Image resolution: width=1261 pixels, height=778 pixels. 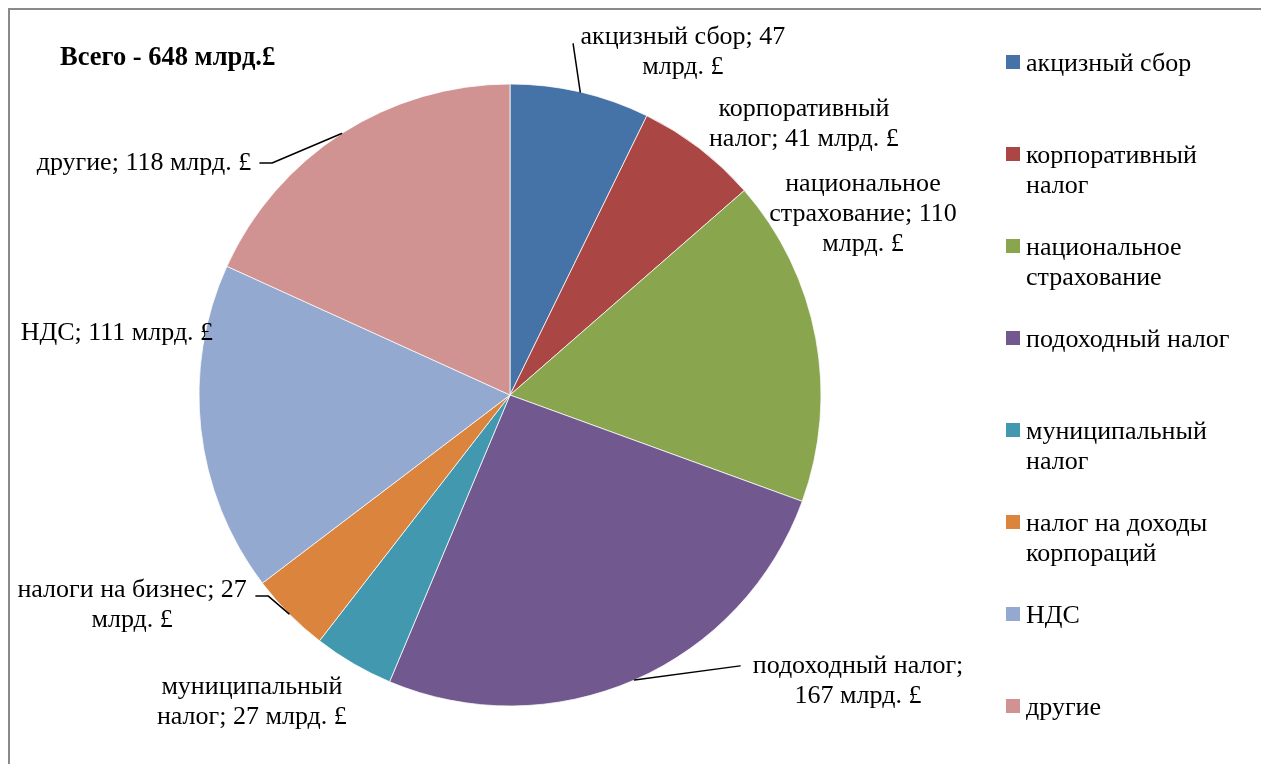 I want to click on data-label: акцизный сбор; 47 млрд. £, so click(x=683, y=50).